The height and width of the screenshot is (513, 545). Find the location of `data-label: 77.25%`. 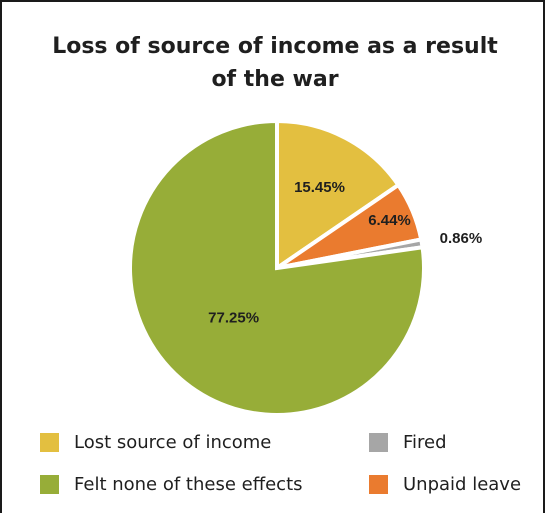

data-label: 77.25% is located at coordinates (233, 318).